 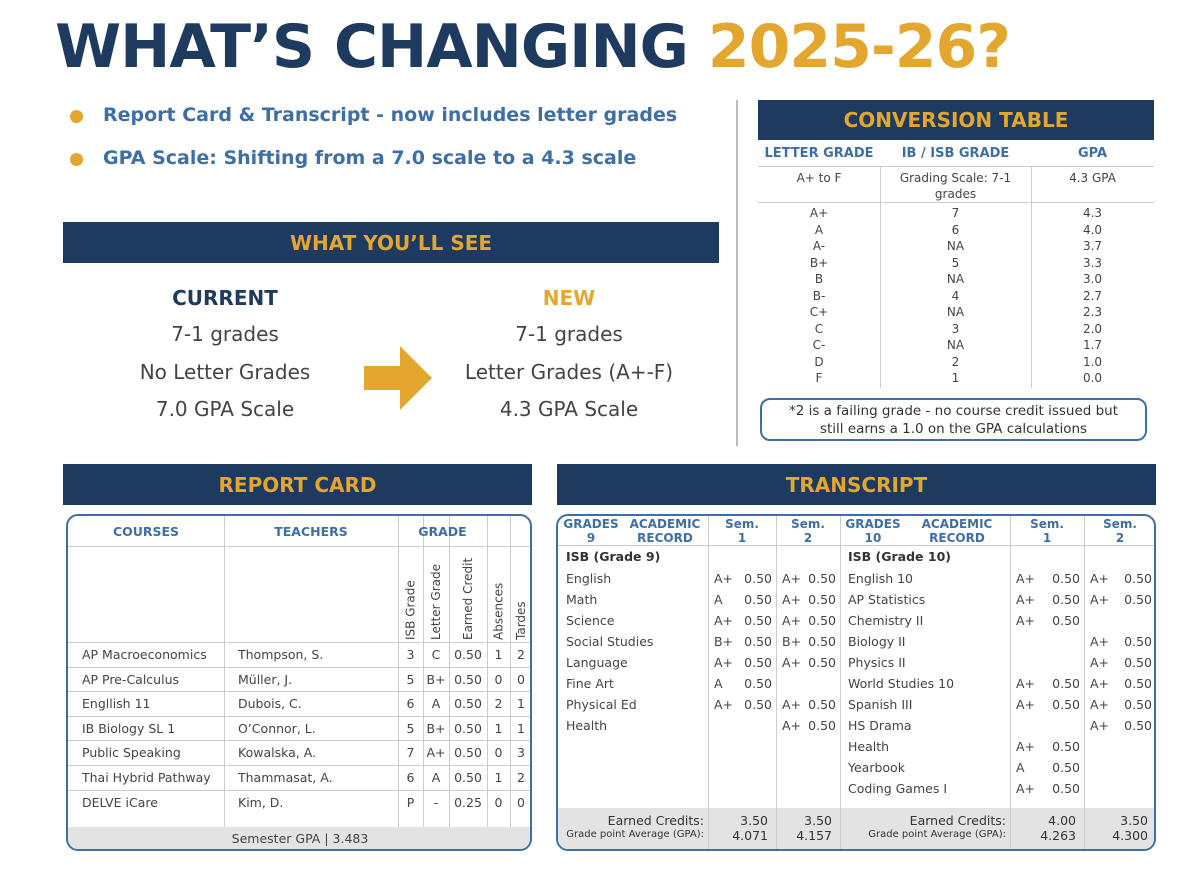 What do you see at coordinates (955, 229) in the screenshot?
I see `table-cell: 6` at bounding box center [955, 229].